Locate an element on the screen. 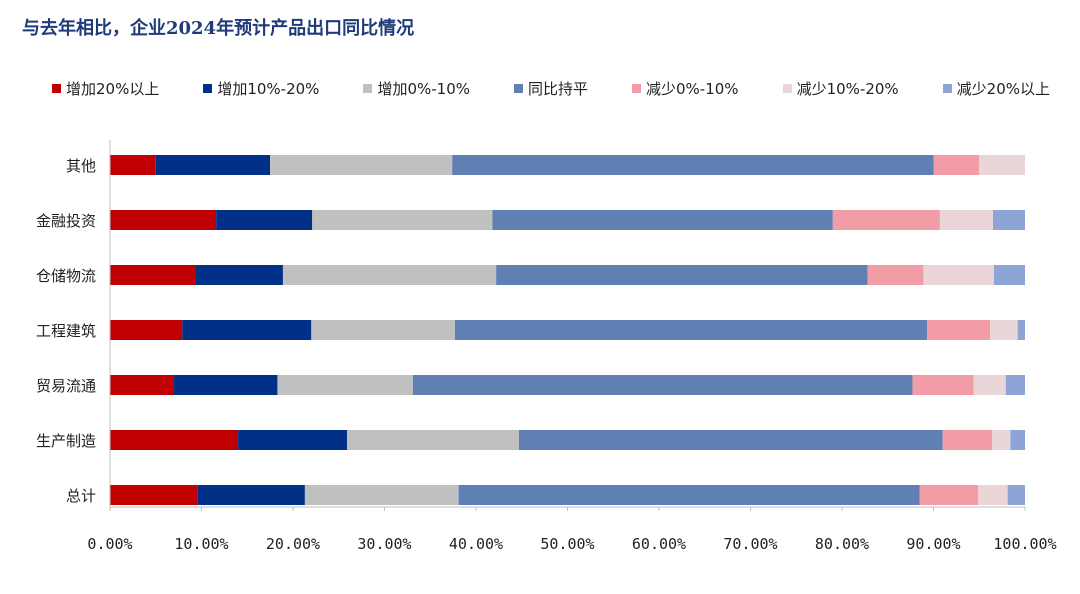 This screenshot has height=594, width=1080. category-label: 总计 is located at coordinates (81, 496).